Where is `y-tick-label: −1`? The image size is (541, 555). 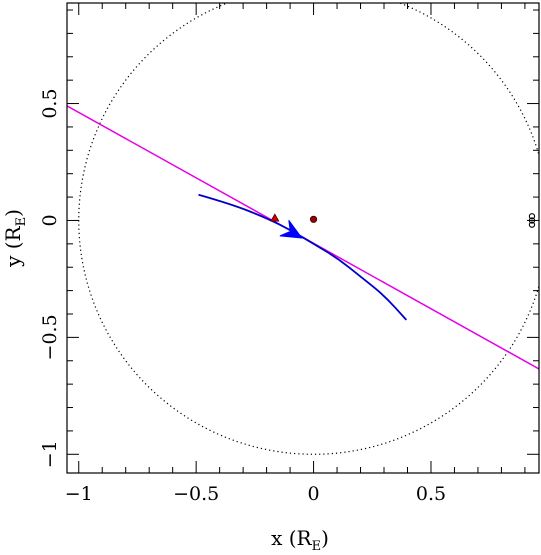
y-tick-label: −1 is located at coordinates (50, 454).